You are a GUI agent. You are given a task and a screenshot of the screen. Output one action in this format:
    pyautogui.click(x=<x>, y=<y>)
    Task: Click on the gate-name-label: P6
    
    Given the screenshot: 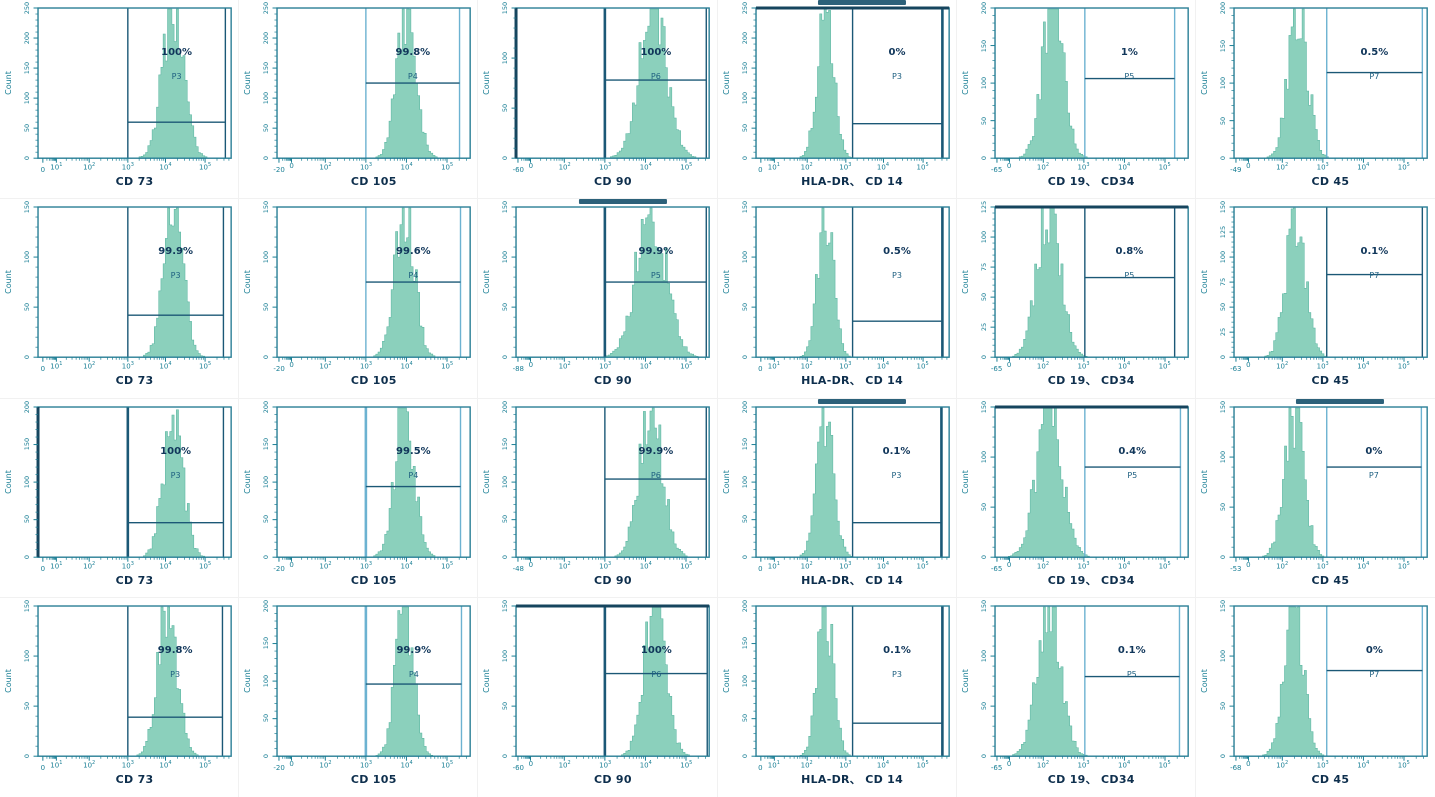 What is the action you would take?
    pyautogui.click(x=655, y=475)
    